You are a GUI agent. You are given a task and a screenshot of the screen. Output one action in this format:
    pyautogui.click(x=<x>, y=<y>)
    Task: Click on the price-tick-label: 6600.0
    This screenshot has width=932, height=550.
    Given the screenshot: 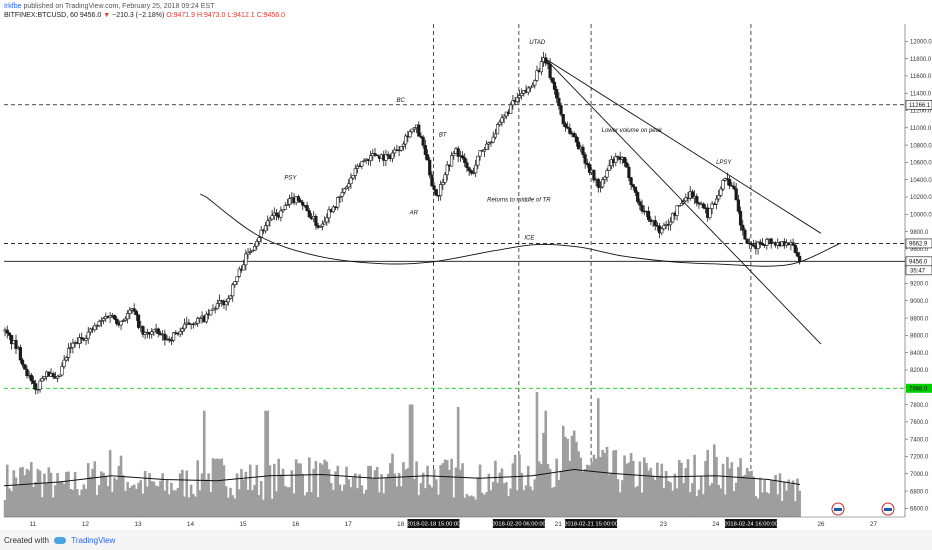 What is the action you would take?
    pyautogui.click(x=919, y=510)
    